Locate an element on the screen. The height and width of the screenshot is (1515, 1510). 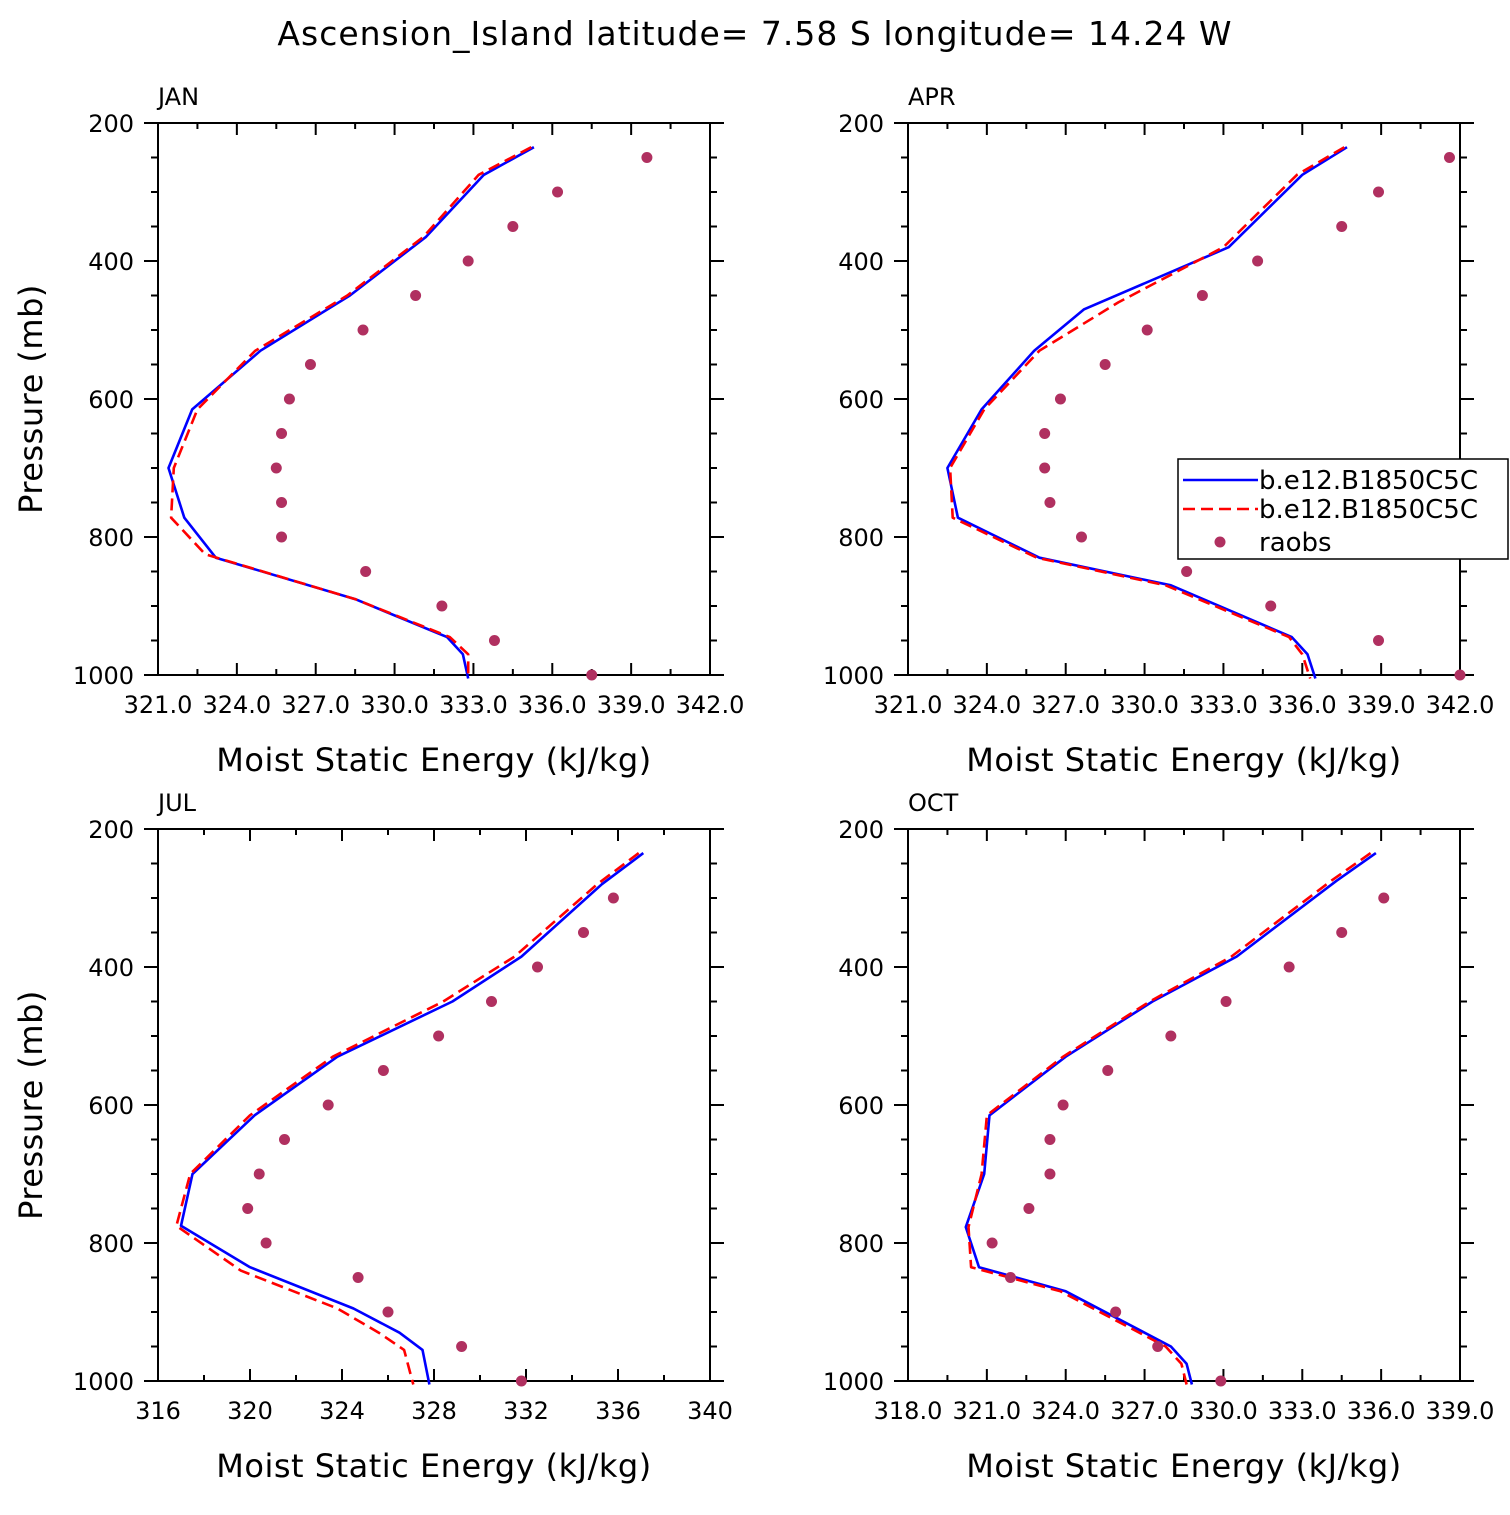
x-tick-label: 324 is located at coordinates (342, 1411).